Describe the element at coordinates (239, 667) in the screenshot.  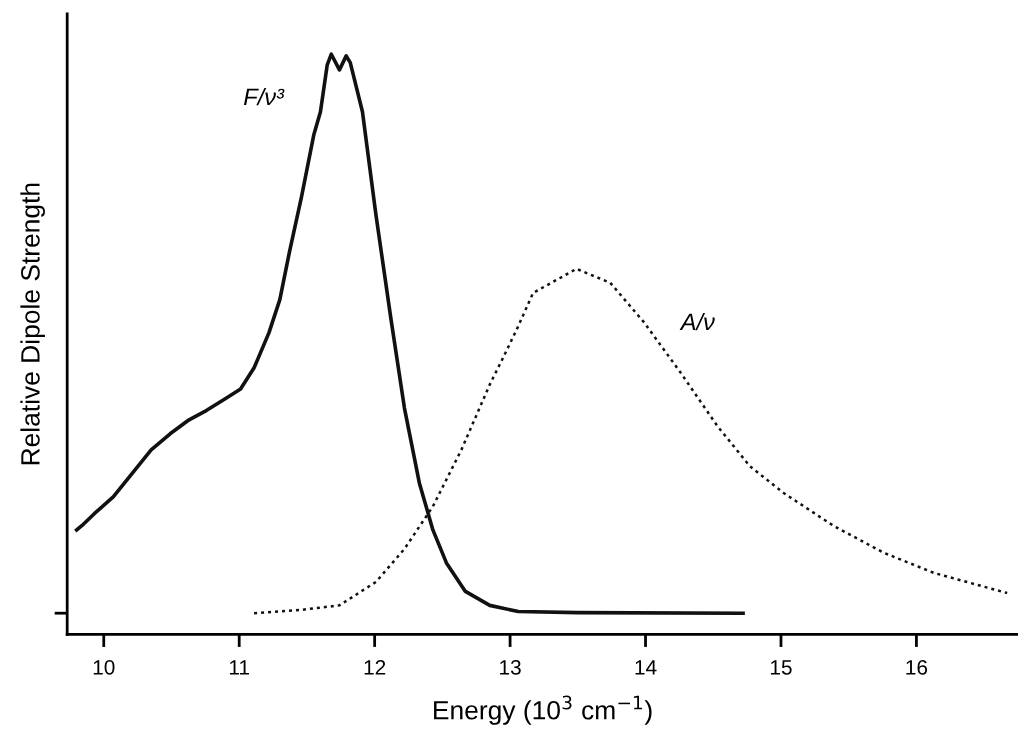
I see `x-tick-label: 11` at that location.